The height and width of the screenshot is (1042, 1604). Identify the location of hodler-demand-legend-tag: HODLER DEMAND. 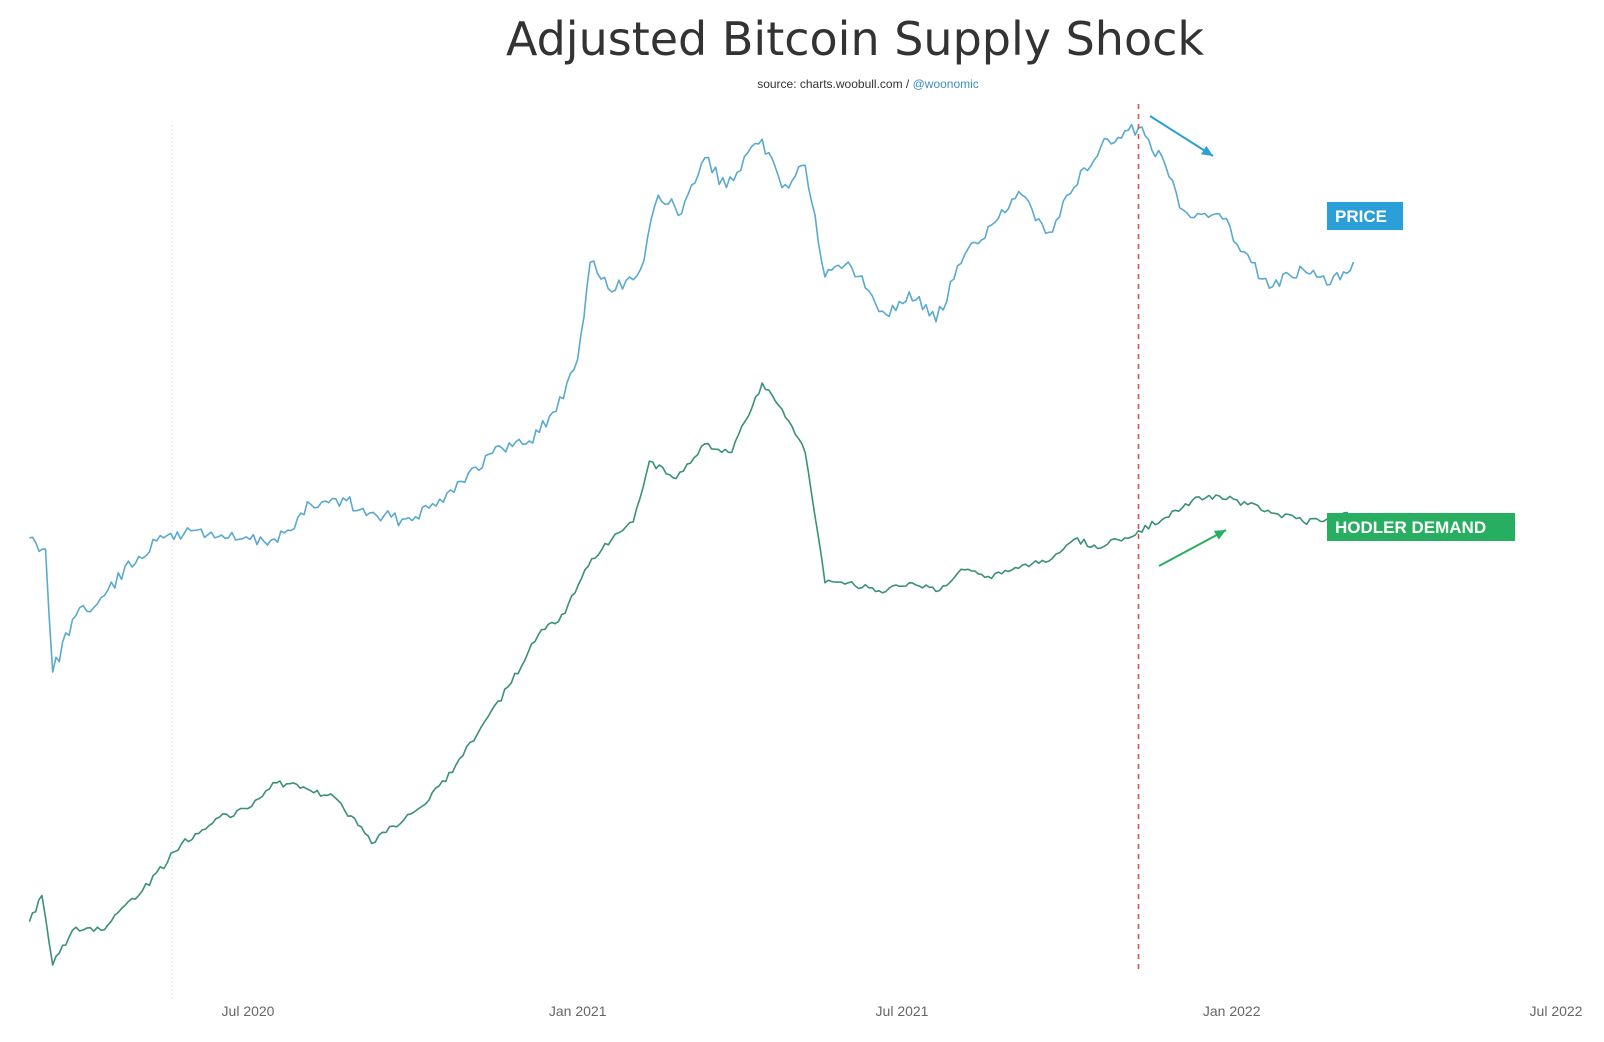
(1421, 527).